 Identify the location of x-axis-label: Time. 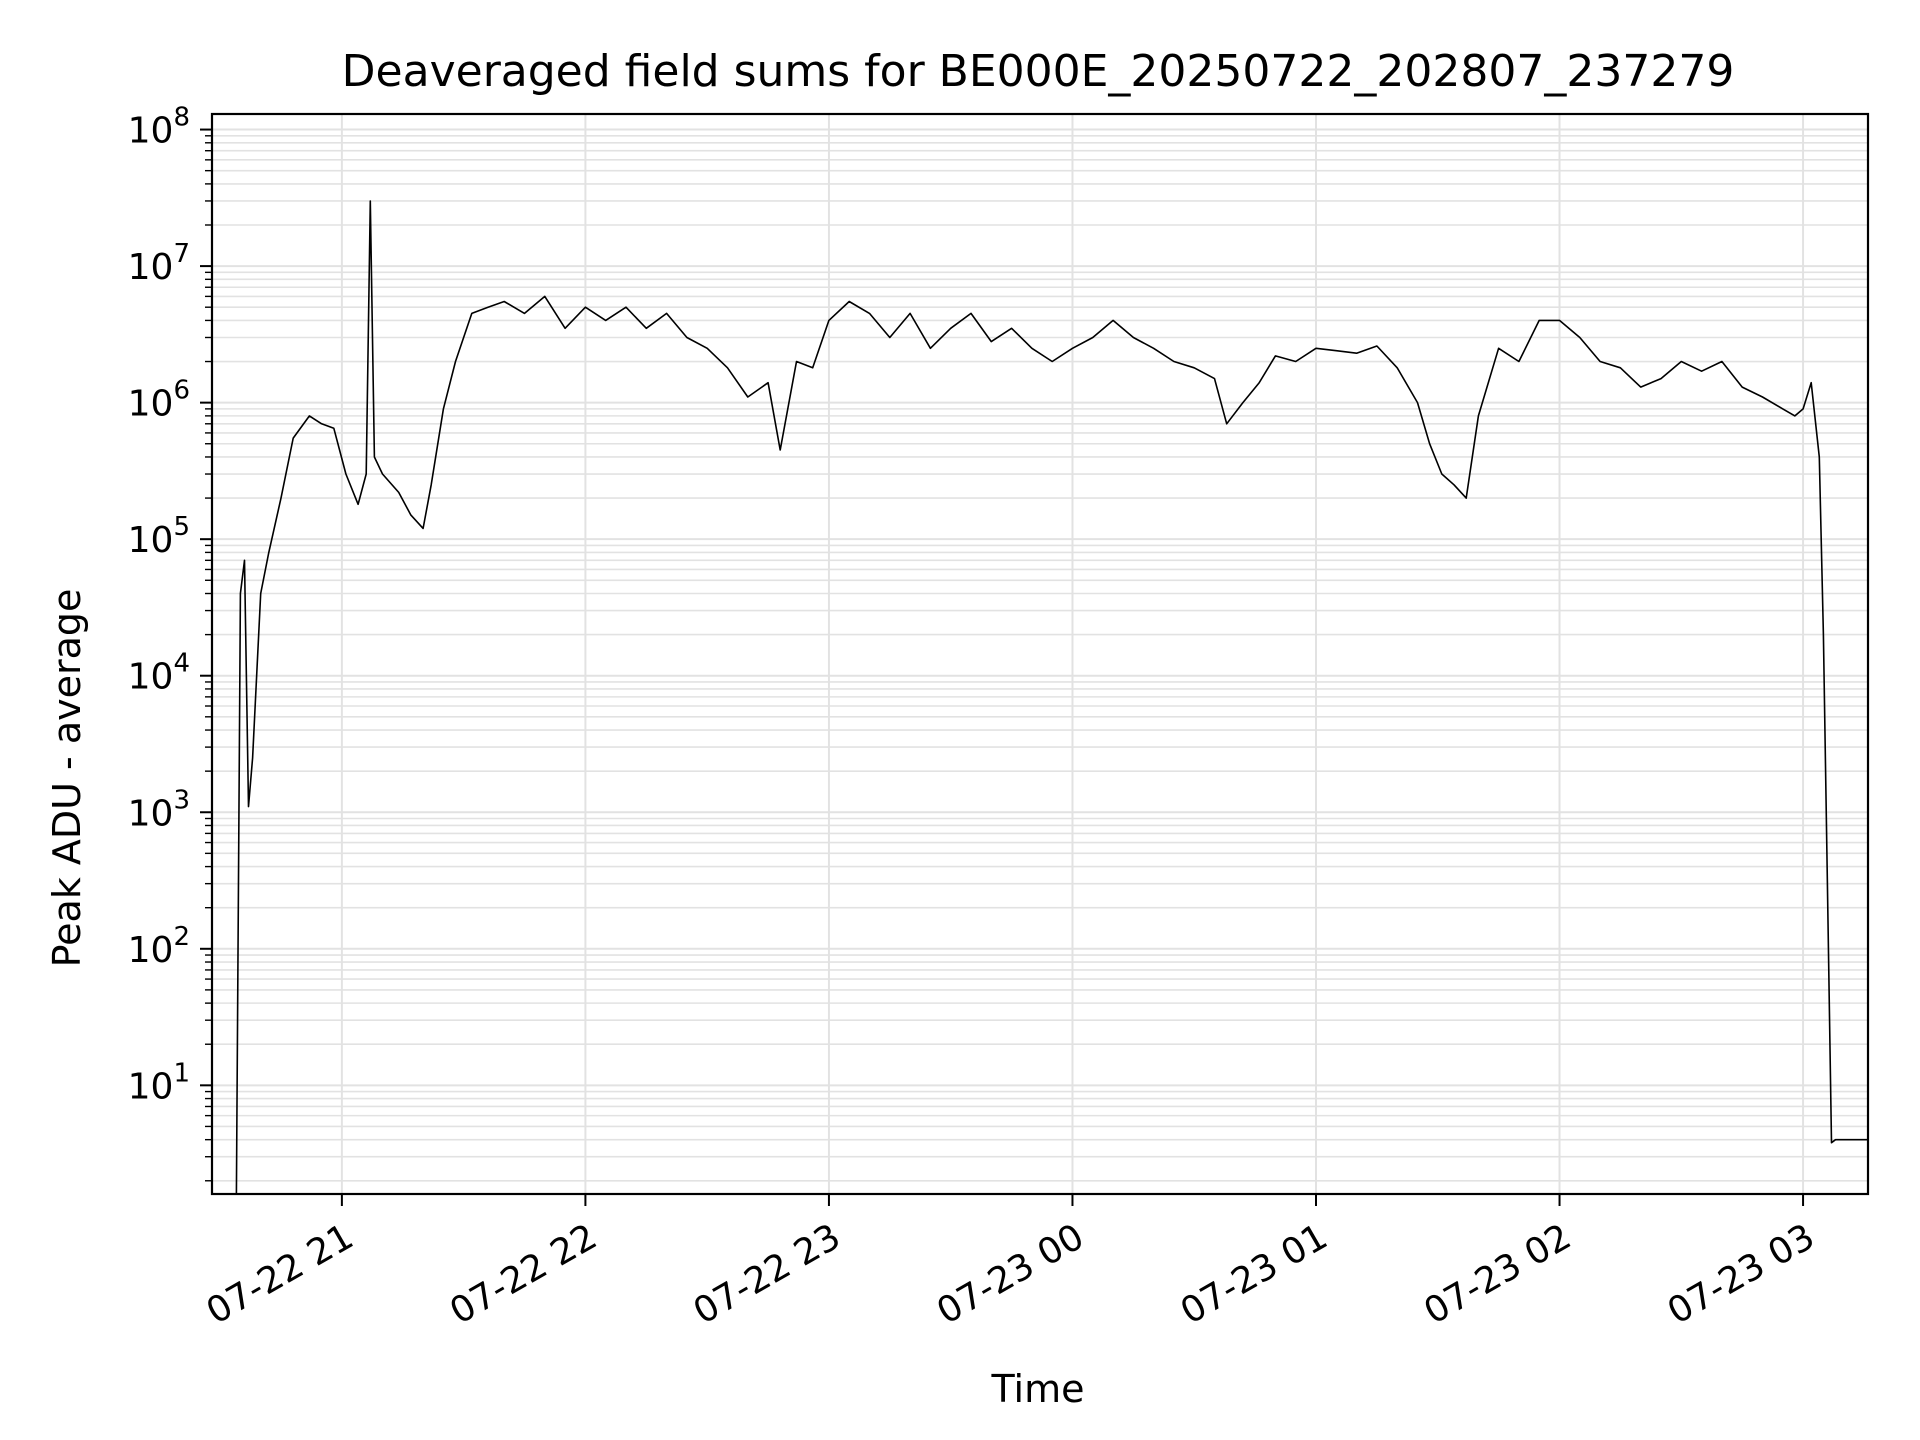
(1038, 1389).